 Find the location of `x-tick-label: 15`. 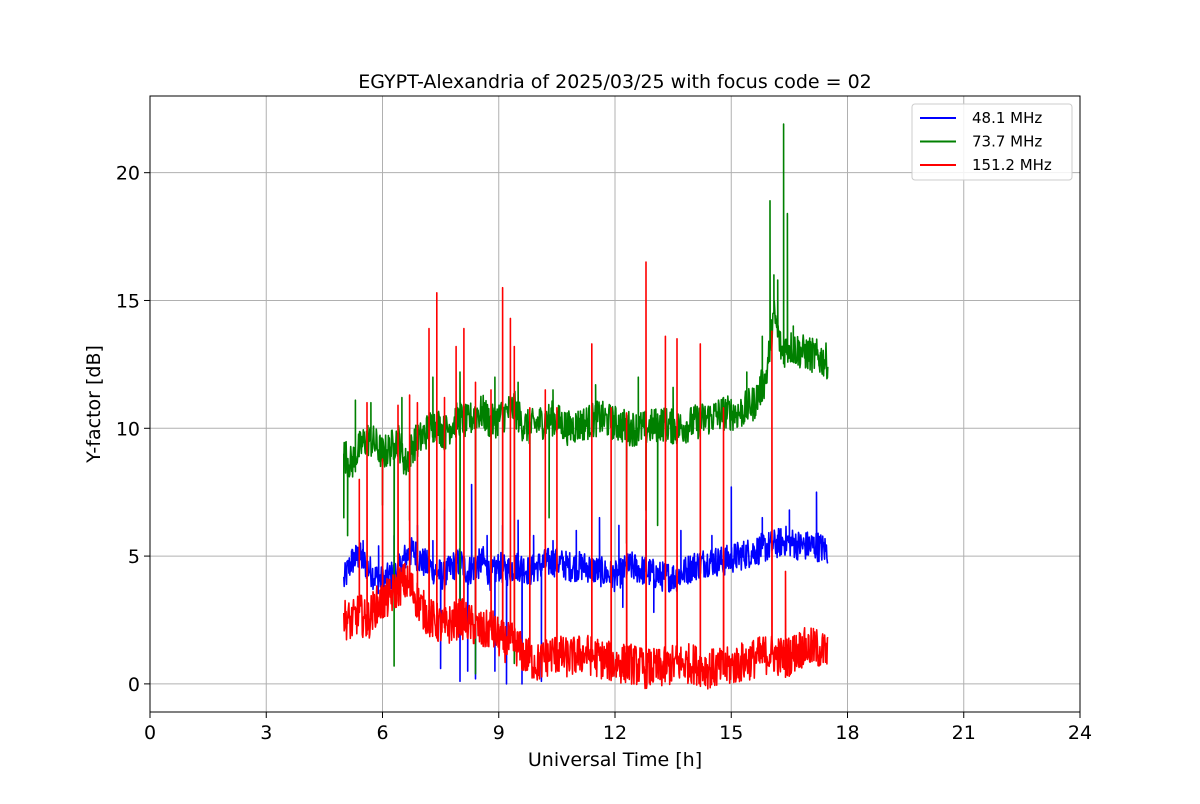

x-tick-label: 15 is located at coordinates (731, 733).